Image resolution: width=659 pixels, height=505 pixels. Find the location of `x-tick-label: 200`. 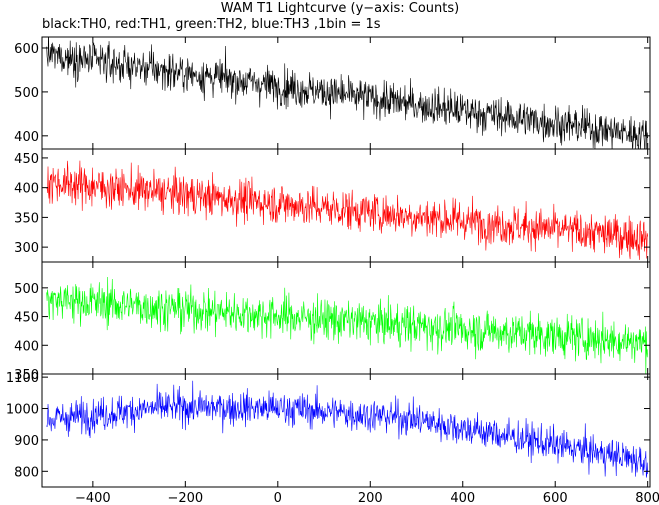

x-tick-label: 200 is located at coordinates (370, 498).